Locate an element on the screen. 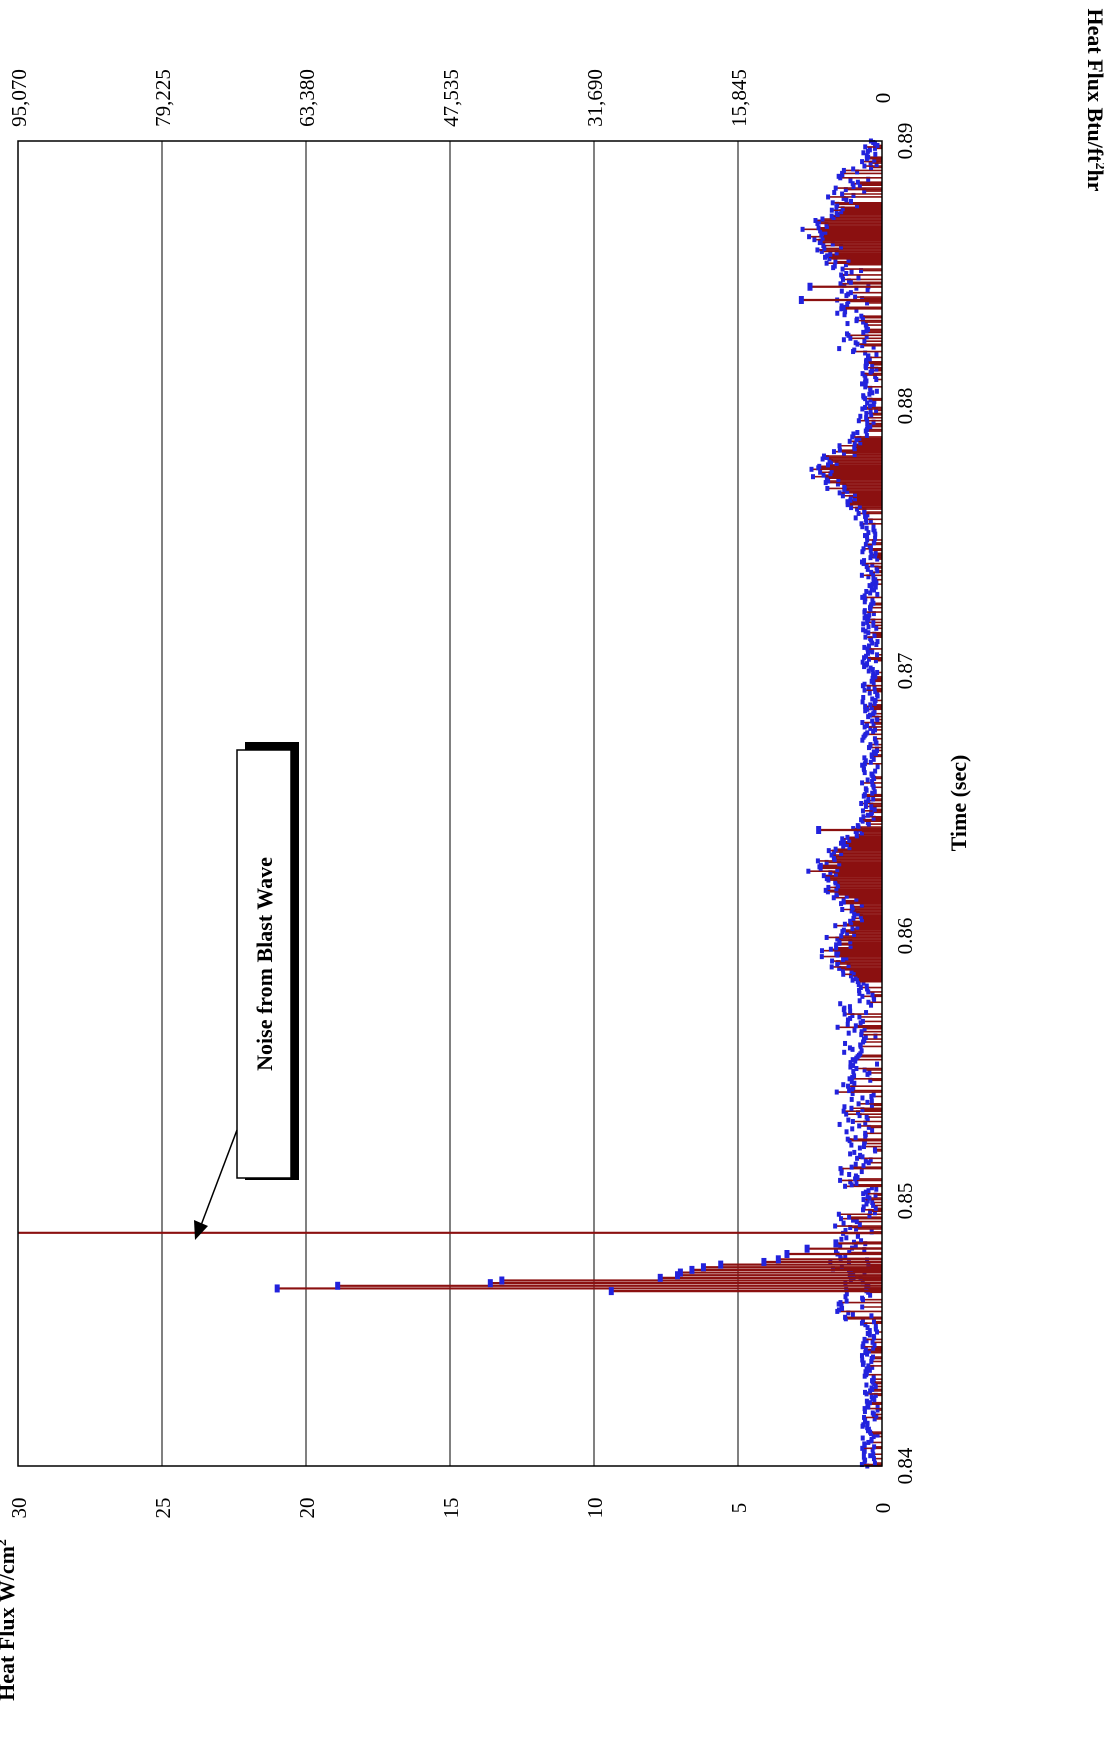  annotation-callout: Noise from Blast Wave is located at coordinates (246, 991).